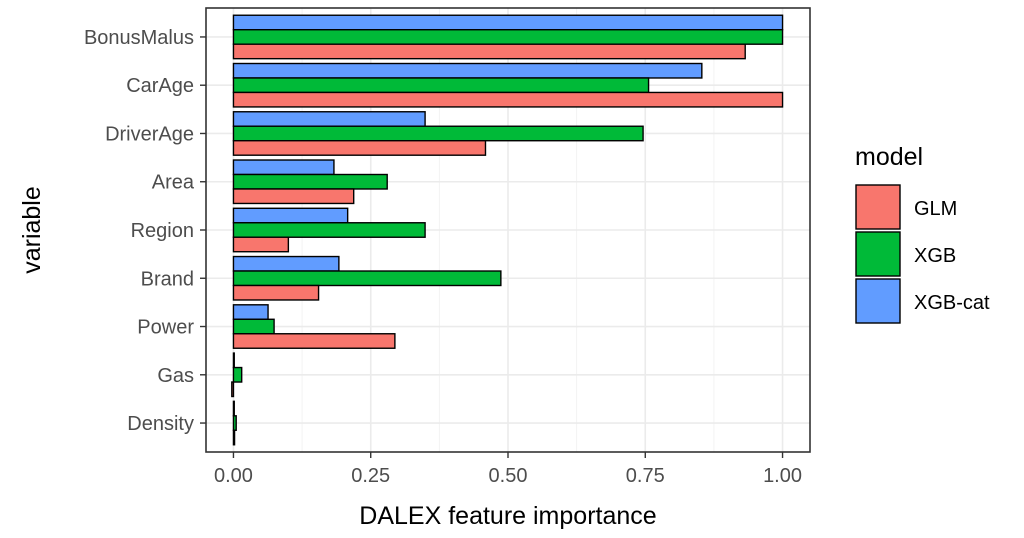 The image size is (1024, 538). I want to click on x-tick-label: 1.00, so click(782, 476).